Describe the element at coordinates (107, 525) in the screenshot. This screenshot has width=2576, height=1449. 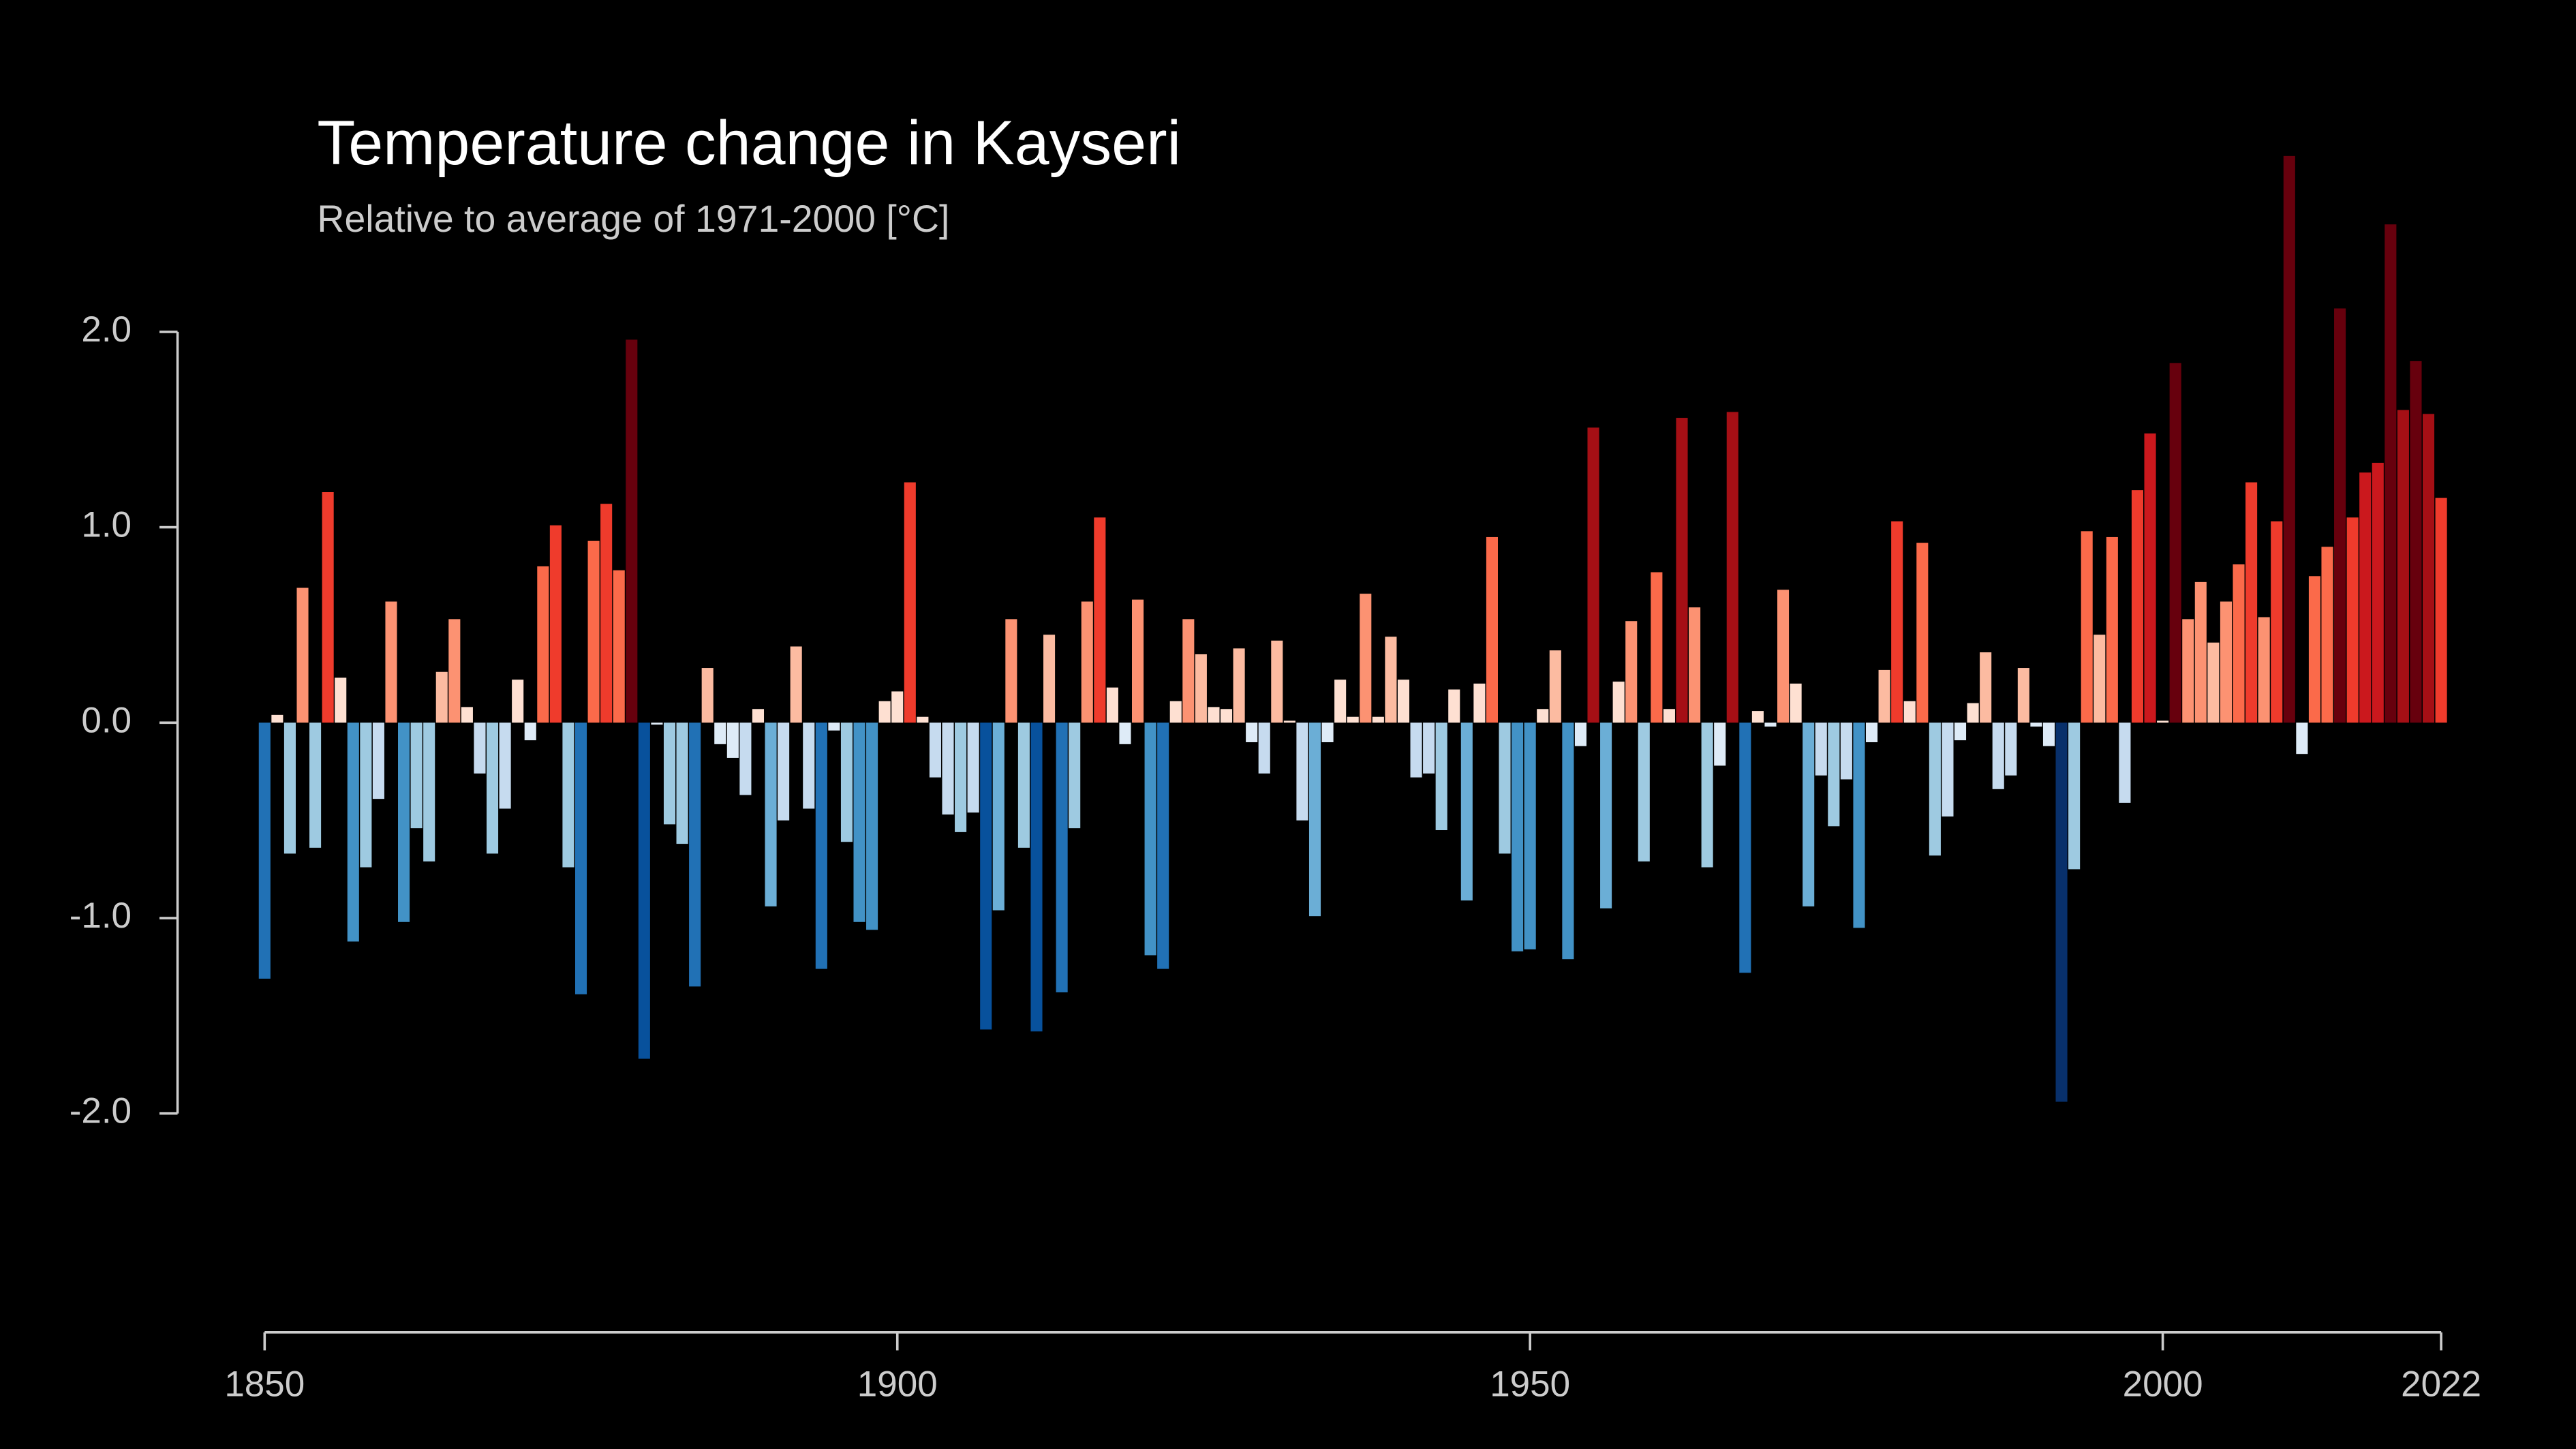
I see `y-tick-label: 1.0` at that location.